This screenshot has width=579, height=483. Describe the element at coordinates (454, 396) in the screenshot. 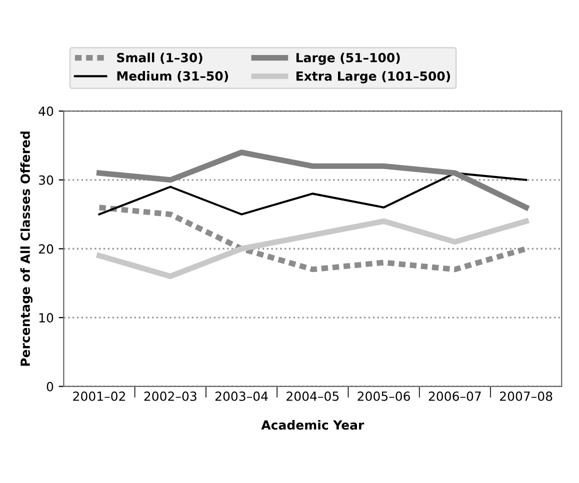

I see `x-tick-label: 2006–07` at that location.